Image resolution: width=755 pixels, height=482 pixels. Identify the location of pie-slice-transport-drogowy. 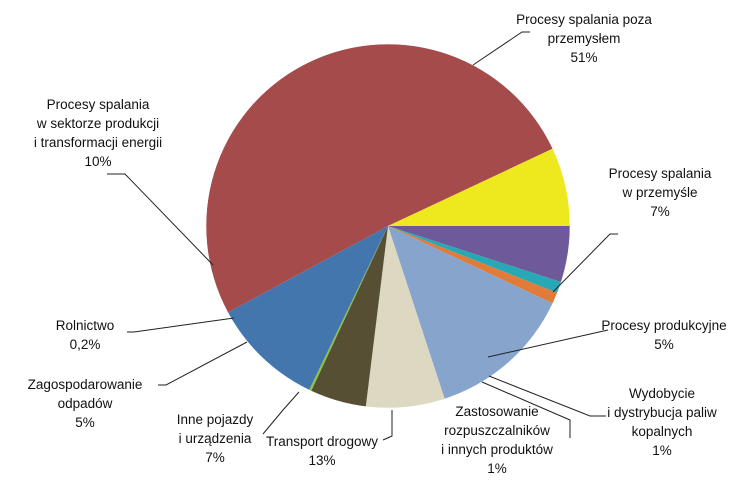
(470, 312).